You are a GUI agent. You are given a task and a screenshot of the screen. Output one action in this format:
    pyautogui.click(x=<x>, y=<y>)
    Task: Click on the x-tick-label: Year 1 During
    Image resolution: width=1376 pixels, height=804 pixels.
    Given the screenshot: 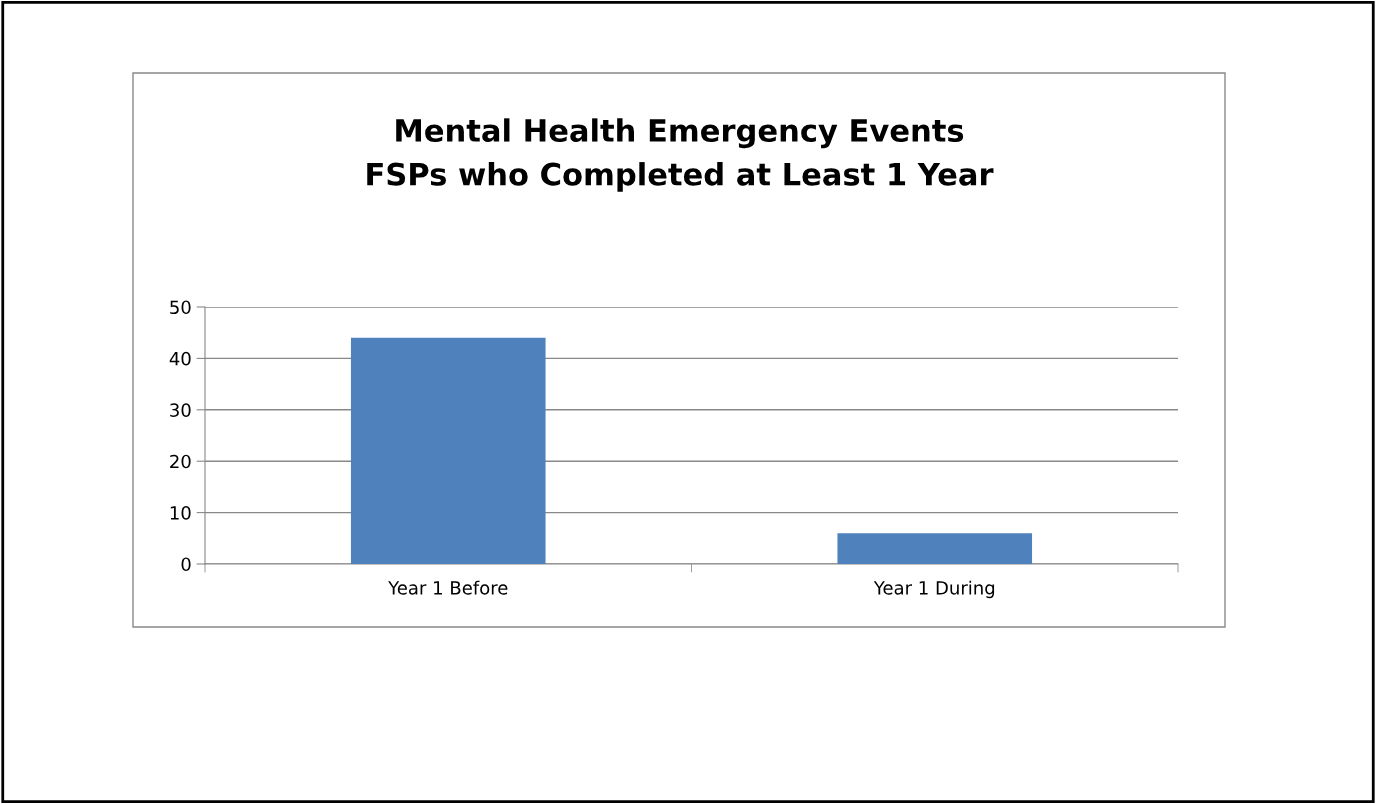 What is the action you would take?
    pyautogui.click(x=934, y=589)
    